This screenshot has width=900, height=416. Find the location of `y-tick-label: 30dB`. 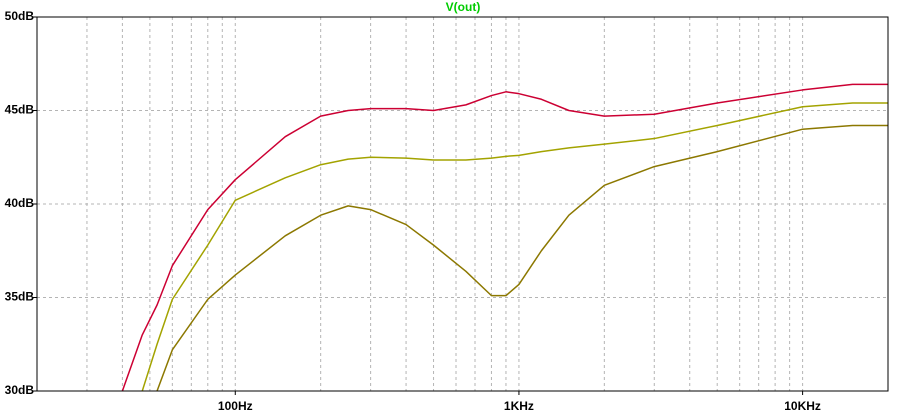

y-tick-label: 30dB is located at coordinates (20, 390).